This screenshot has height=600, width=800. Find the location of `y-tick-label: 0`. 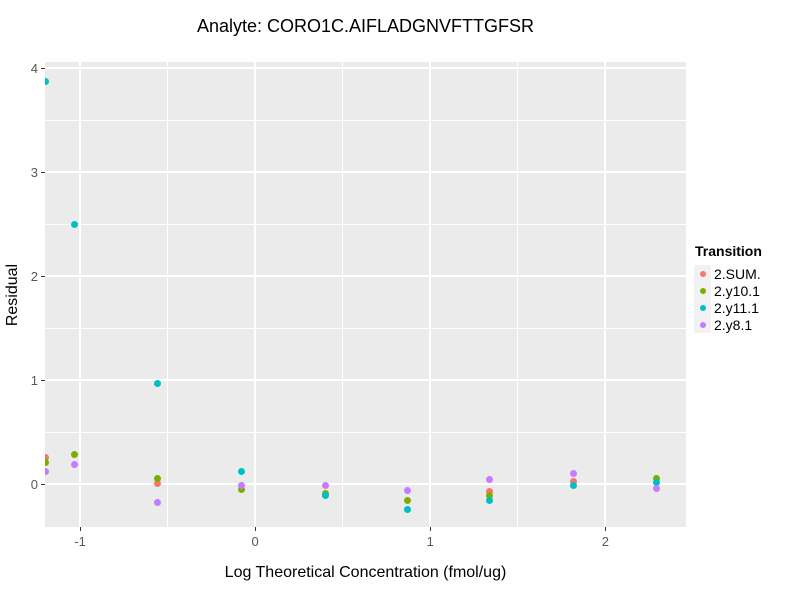

y-tick-label: 0 is located at coordinates (34, 485).